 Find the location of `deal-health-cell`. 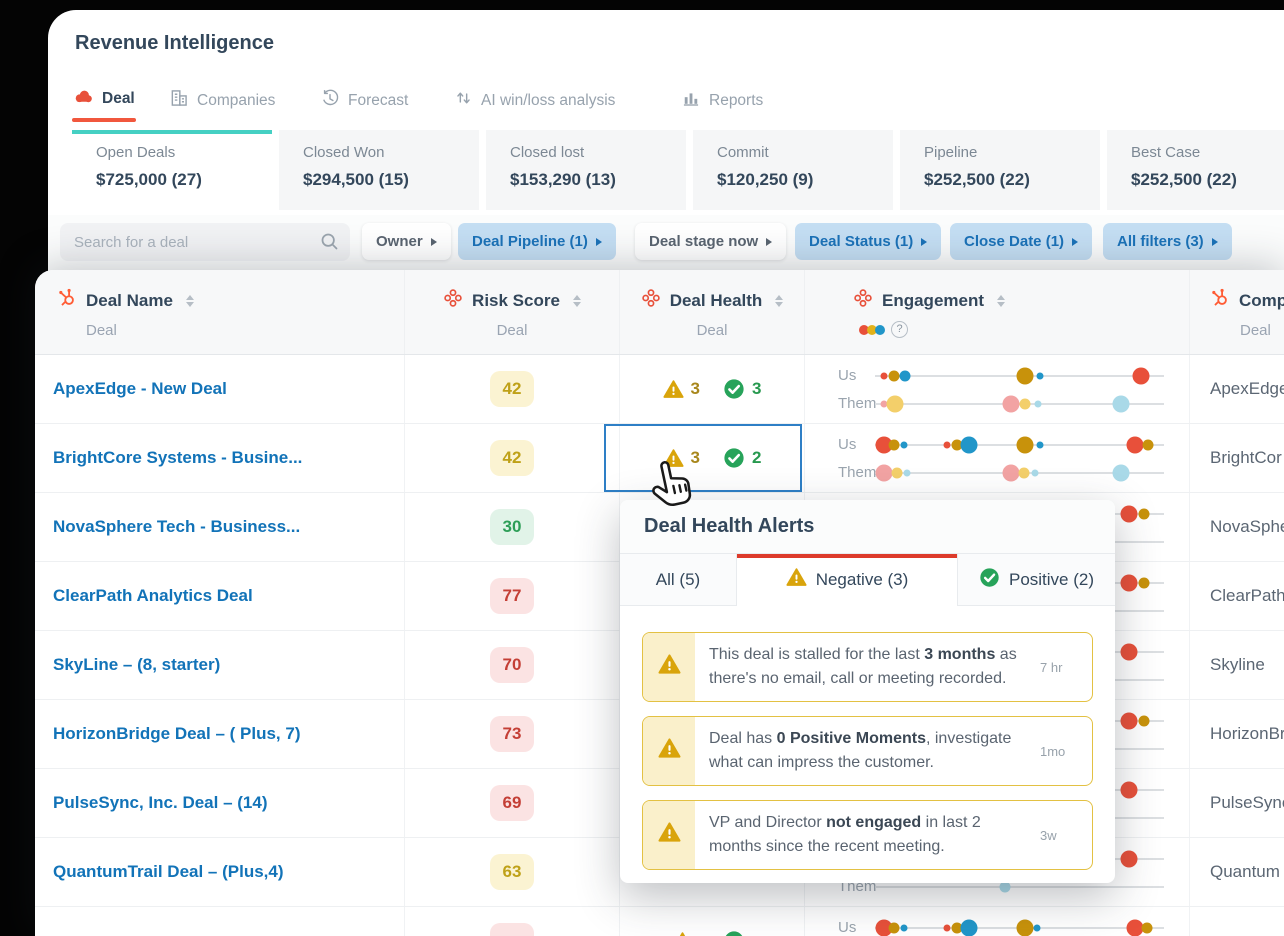

deal-health-cell is located at coordinates (712, 921).